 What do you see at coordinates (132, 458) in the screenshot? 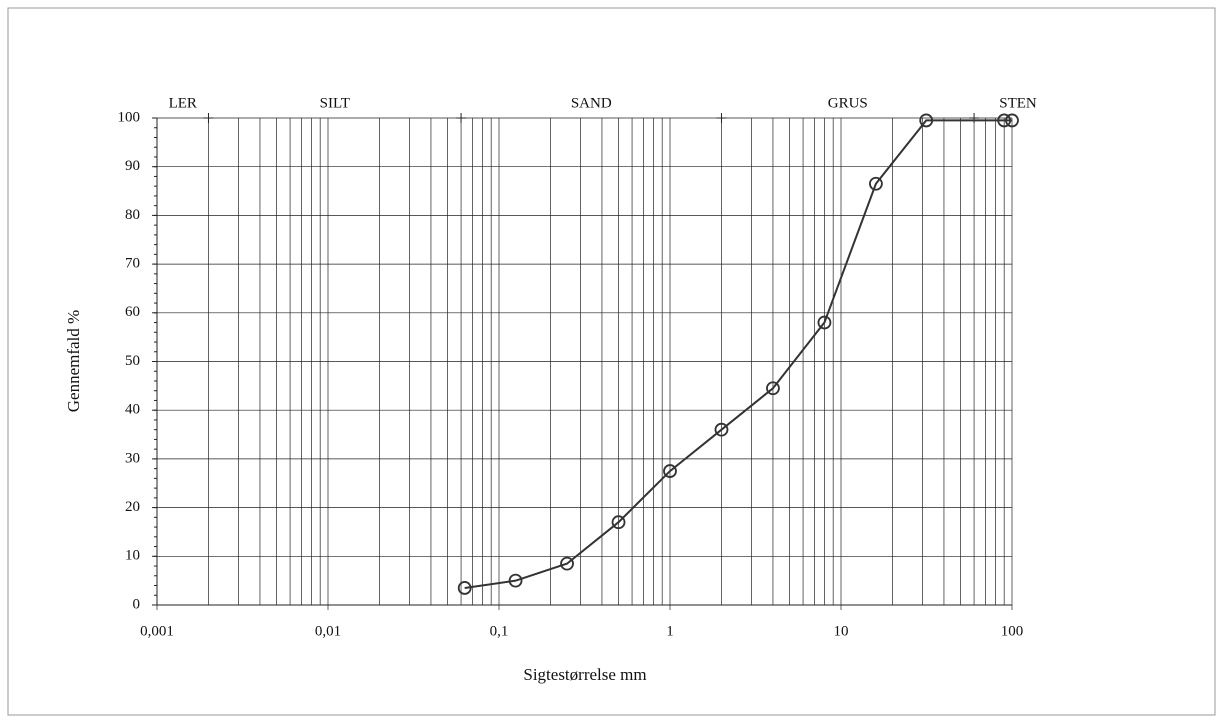
I see `y-tick-label: 30` at bounding box center [132, 458].